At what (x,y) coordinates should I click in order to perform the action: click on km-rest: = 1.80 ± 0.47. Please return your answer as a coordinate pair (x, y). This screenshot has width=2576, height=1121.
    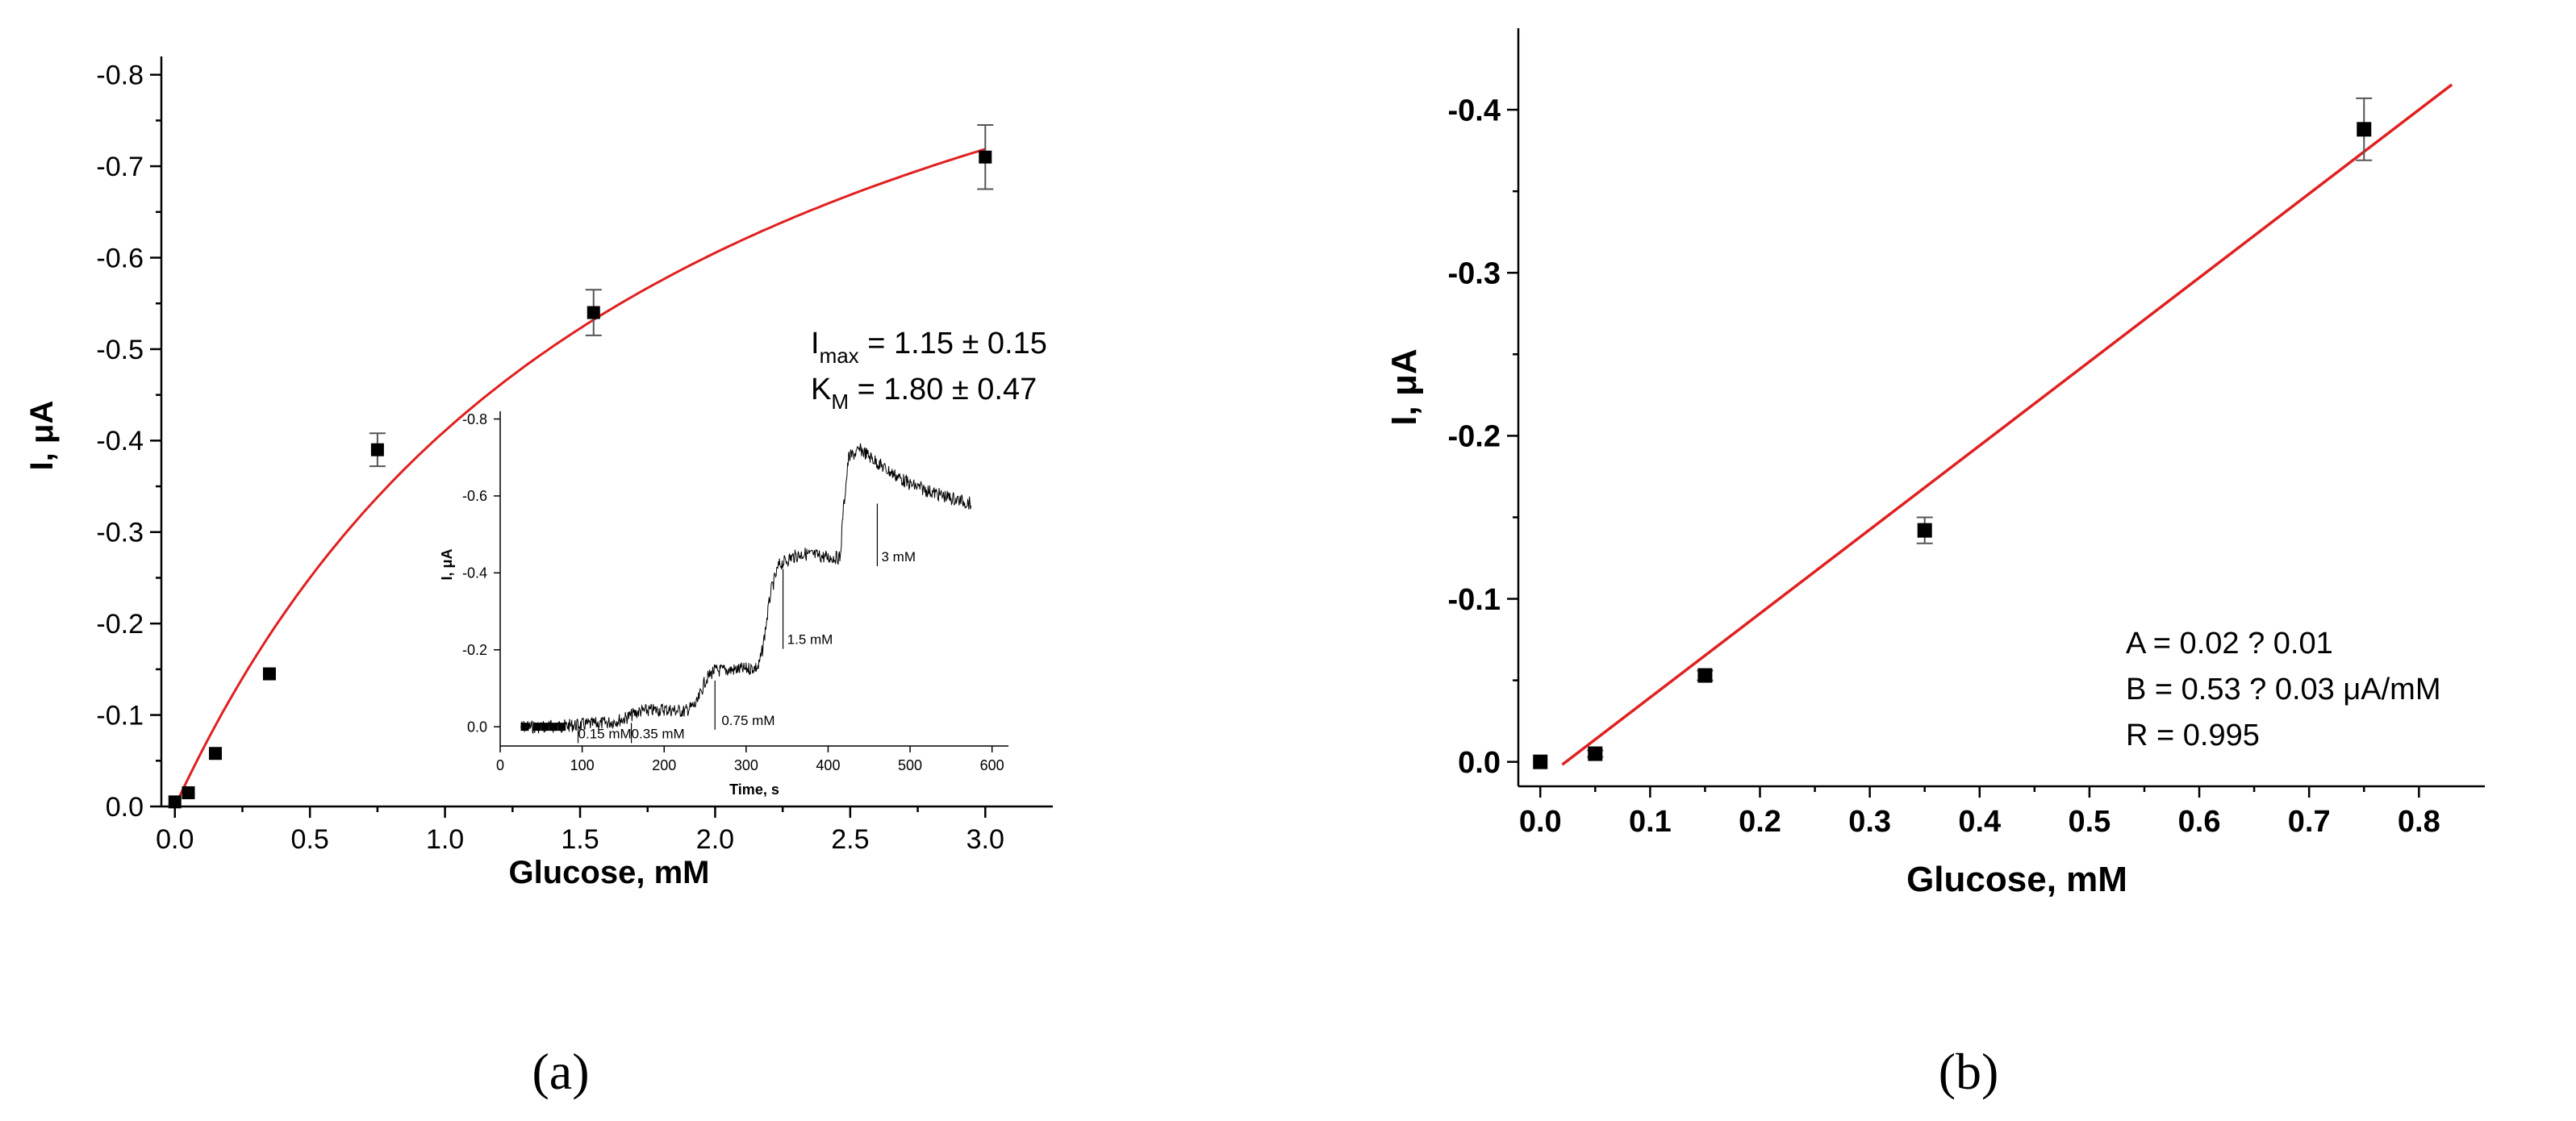
    Looking at the image, I should click on (943, 390).